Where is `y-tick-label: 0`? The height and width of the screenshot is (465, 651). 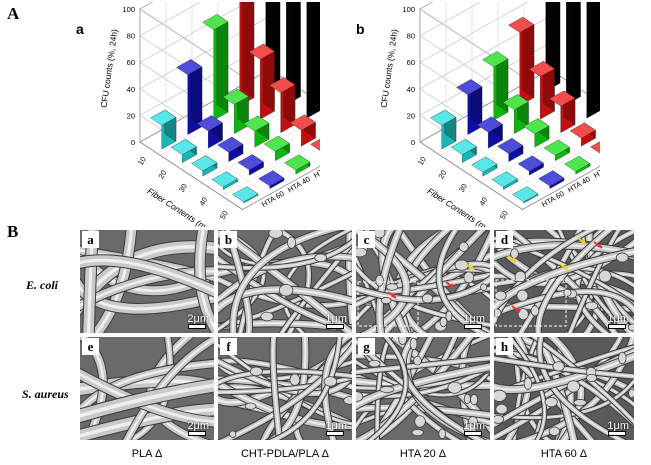 y-tick-label: 0 is located at coordinates (413, 142).